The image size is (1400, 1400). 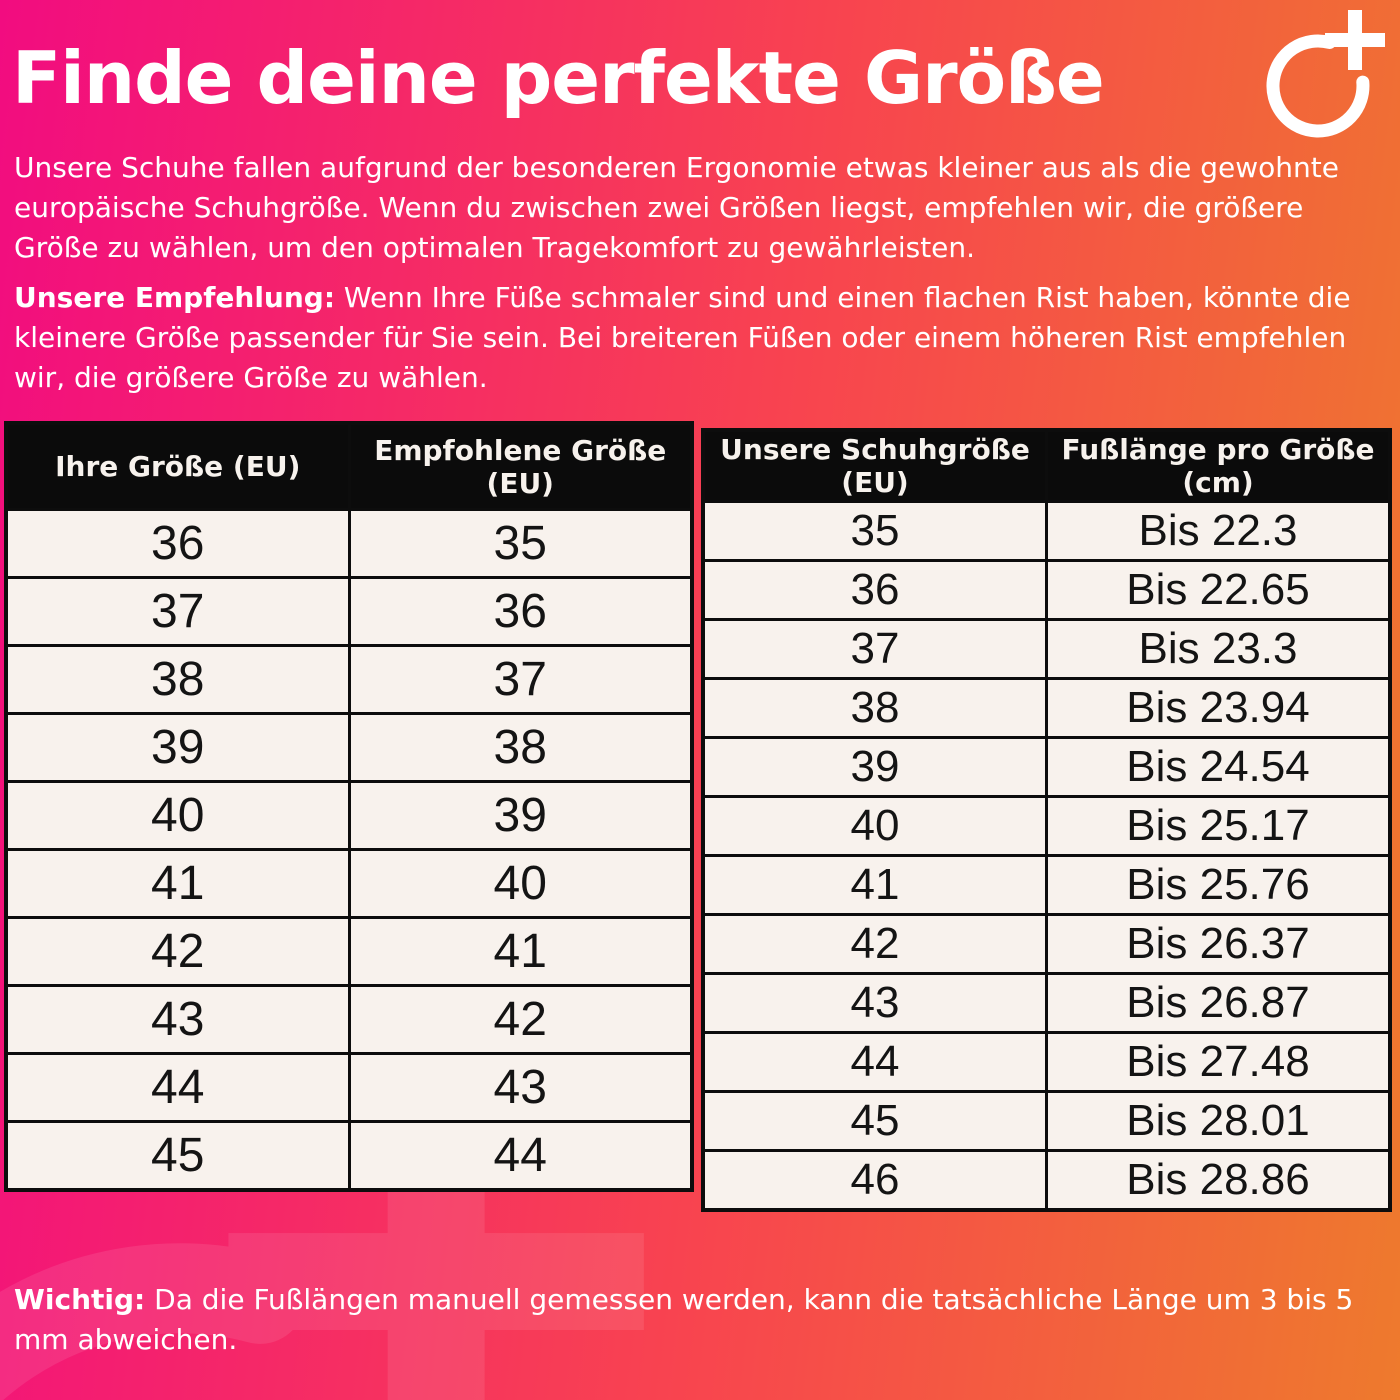 I want to click on length-table-cell: Bis 22.3, so click(x=1218, y=531).